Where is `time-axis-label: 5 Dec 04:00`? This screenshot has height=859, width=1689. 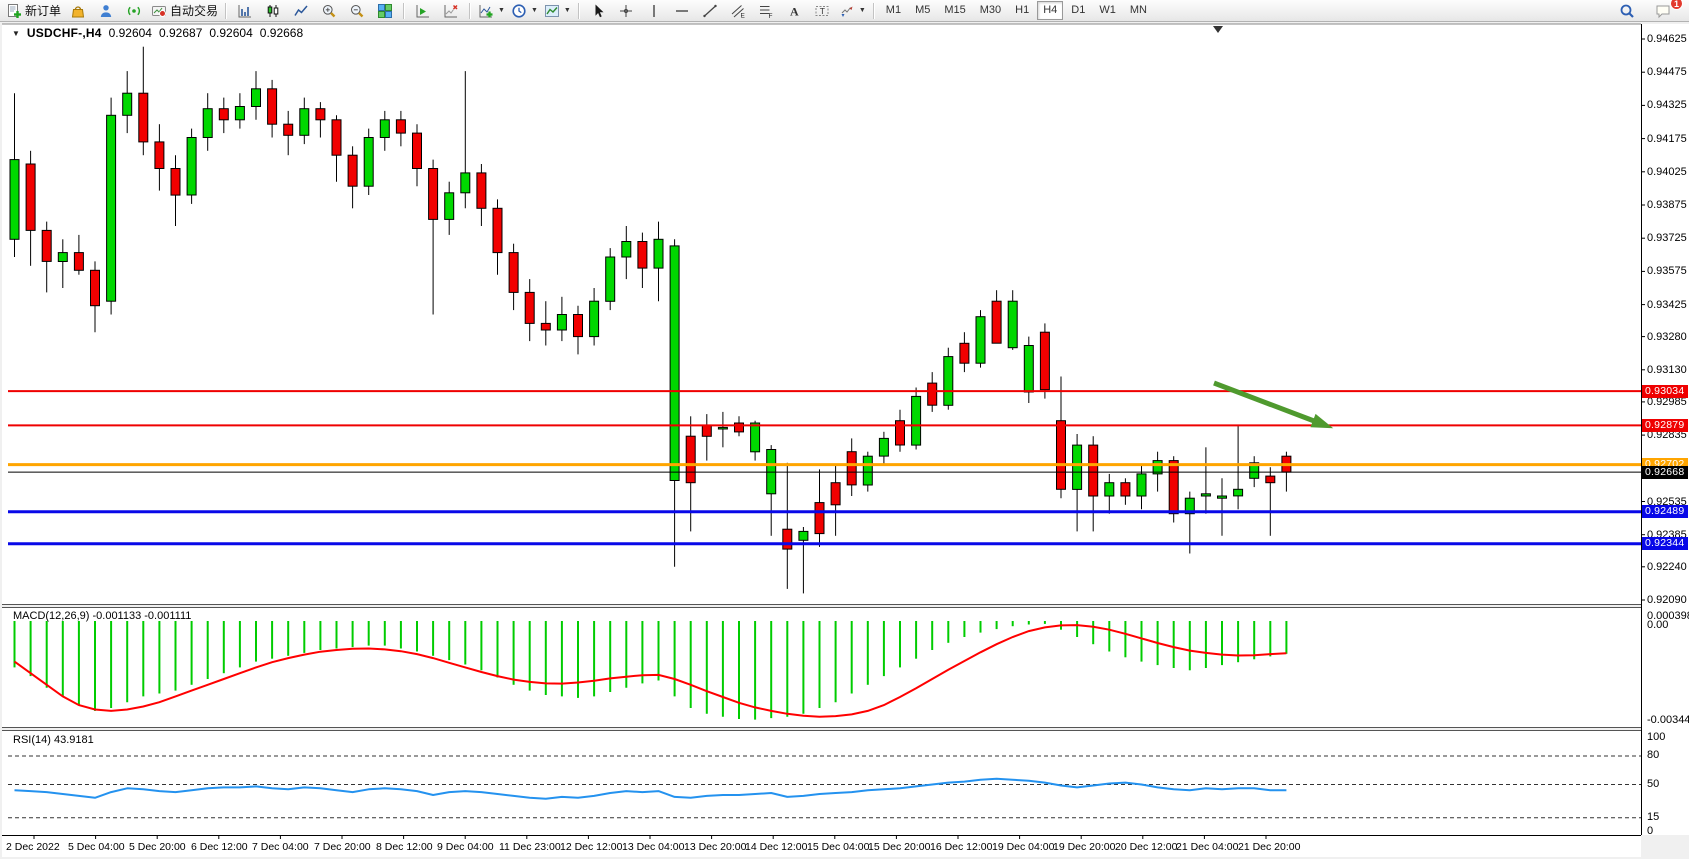 time-axis-label: 5 Dec 04:00 is located at coordinates (96, 847).